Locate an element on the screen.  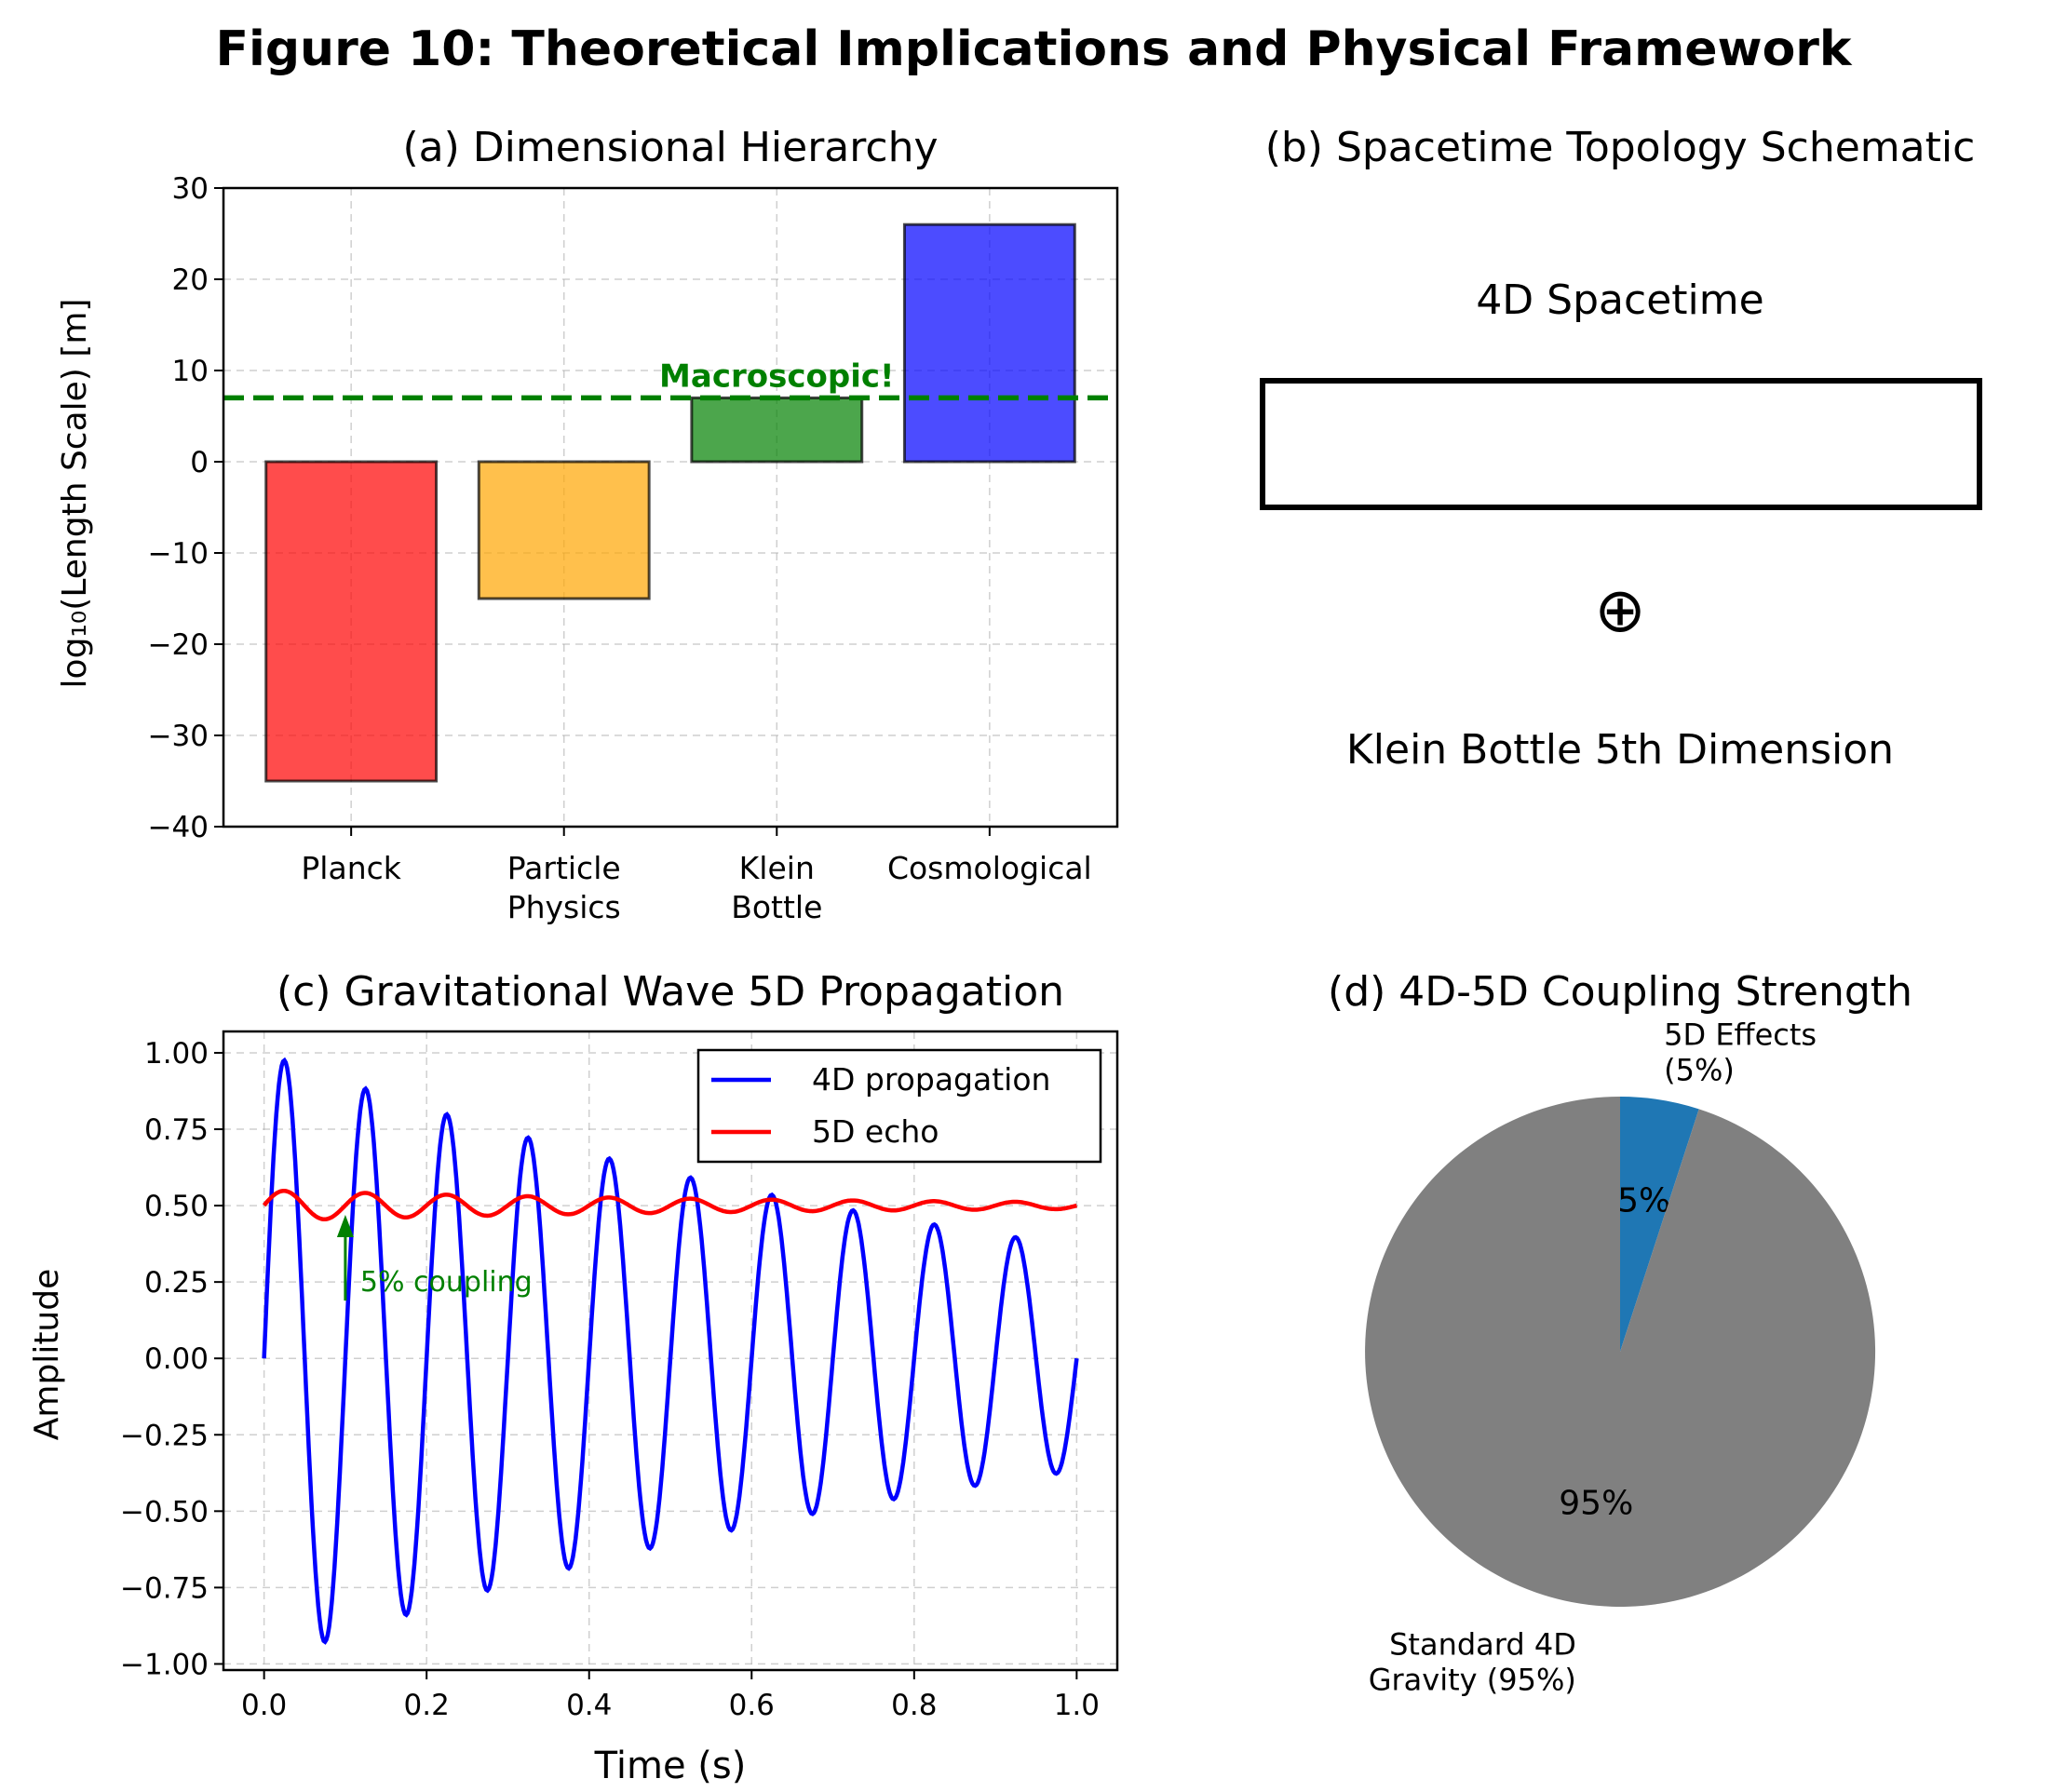
panel-a-ytick-label: 0 is located at coordinates (200, 462).